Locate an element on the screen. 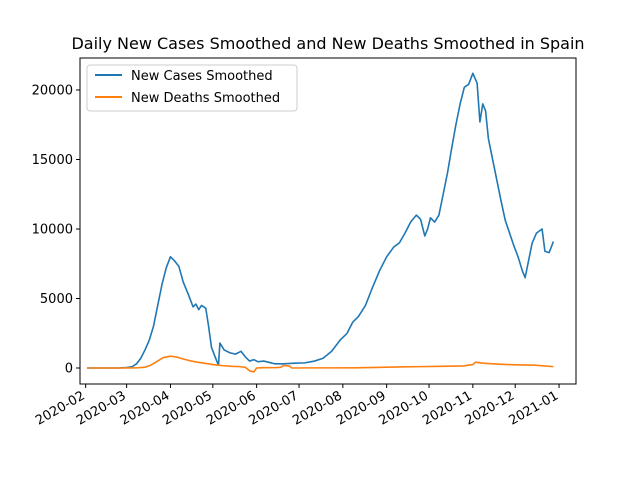  y-tick-label: 5000 is located at coordinates (56, 299).